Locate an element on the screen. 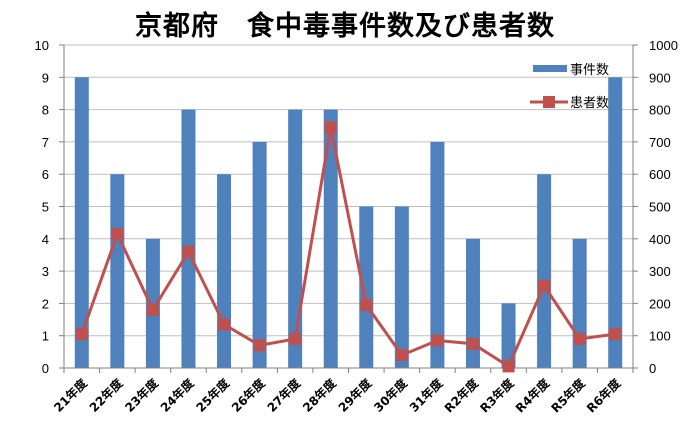 This screenshot has height=444, width=690. legend-line-marker is located at coordinates (549, 102).